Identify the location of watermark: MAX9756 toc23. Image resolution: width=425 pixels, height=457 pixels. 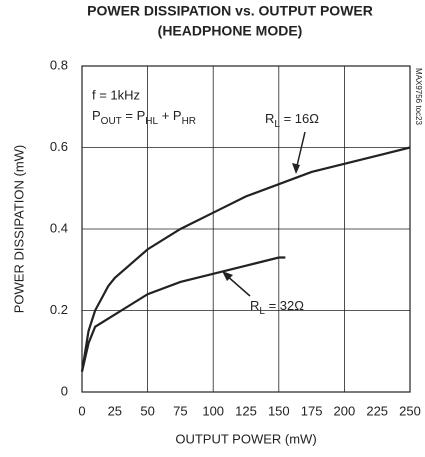
(418, 96).